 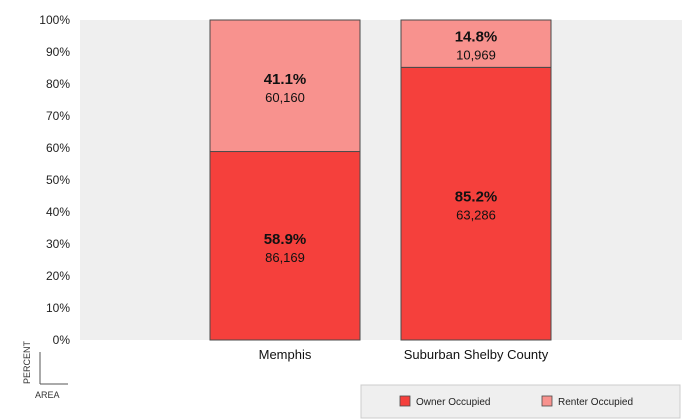 I want to click on y-tick-label: 0%, so click(x=62, y=340).